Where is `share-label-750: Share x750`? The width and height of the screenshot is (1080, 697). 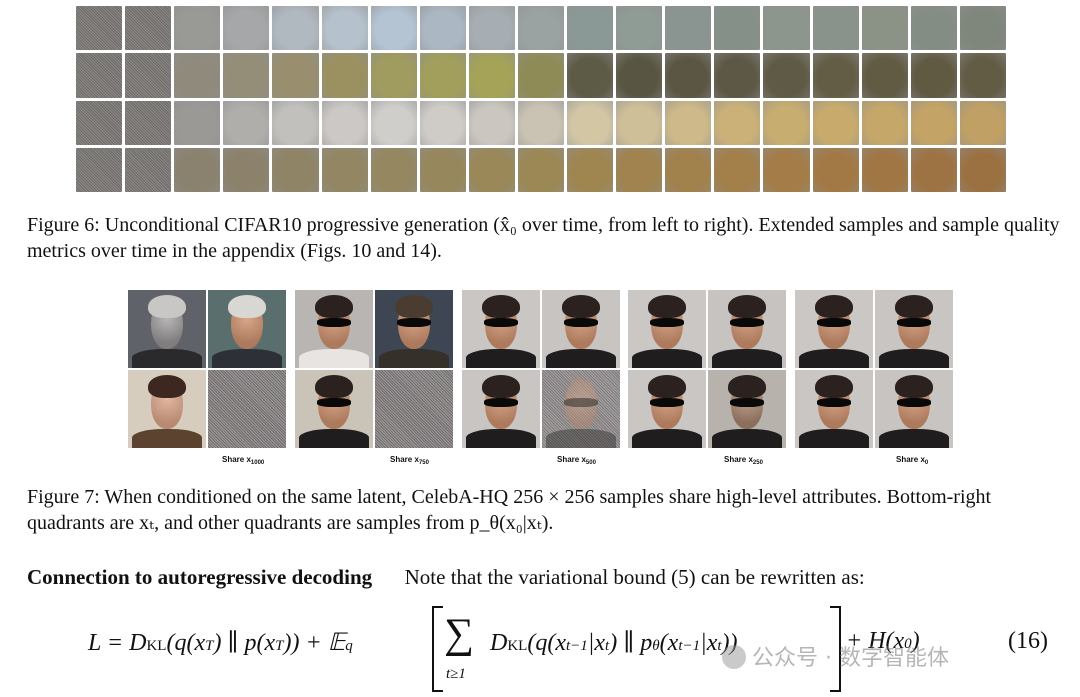
share-label-750: Share x750 is located at coordinates (409, 460).